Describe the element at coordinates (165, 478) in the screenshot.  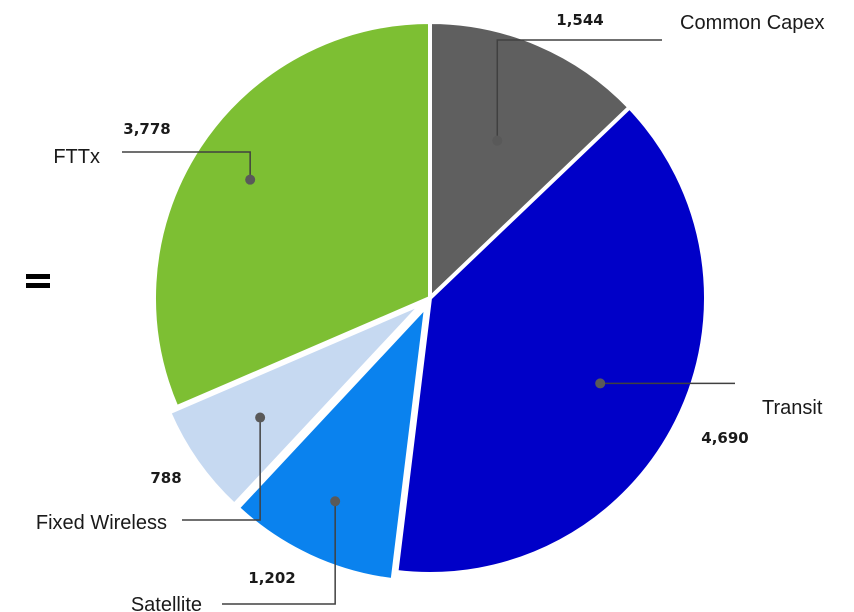
I see `value-label-fixed-wireless: 788` at that location.